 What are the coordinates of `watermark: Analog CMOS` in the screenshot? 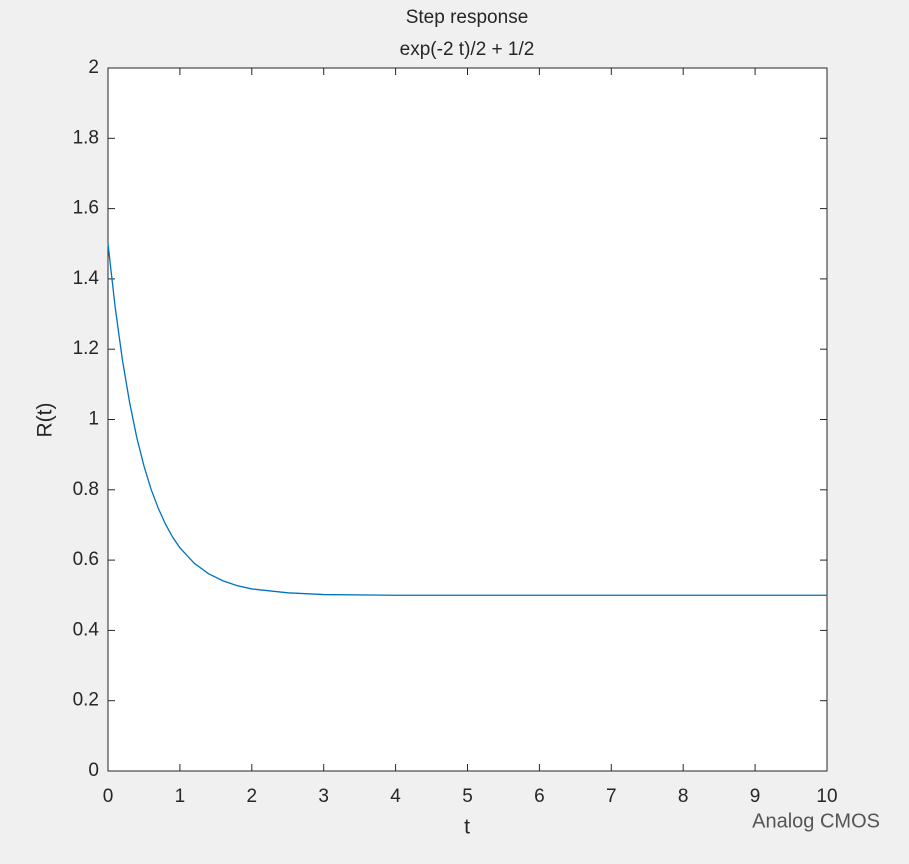 It's located at (816, 821).